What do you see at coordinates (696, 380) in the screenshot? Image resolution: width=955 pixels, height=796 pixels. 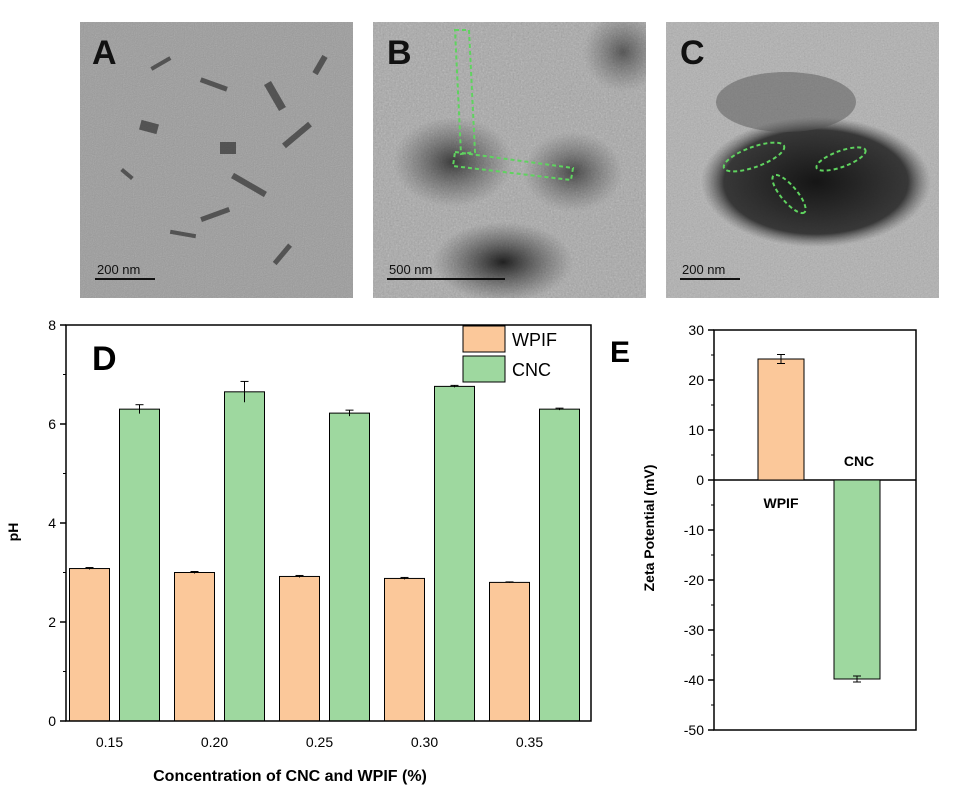 I see `zeta-y-tick-label: 20` at bounding box center [696, 380].